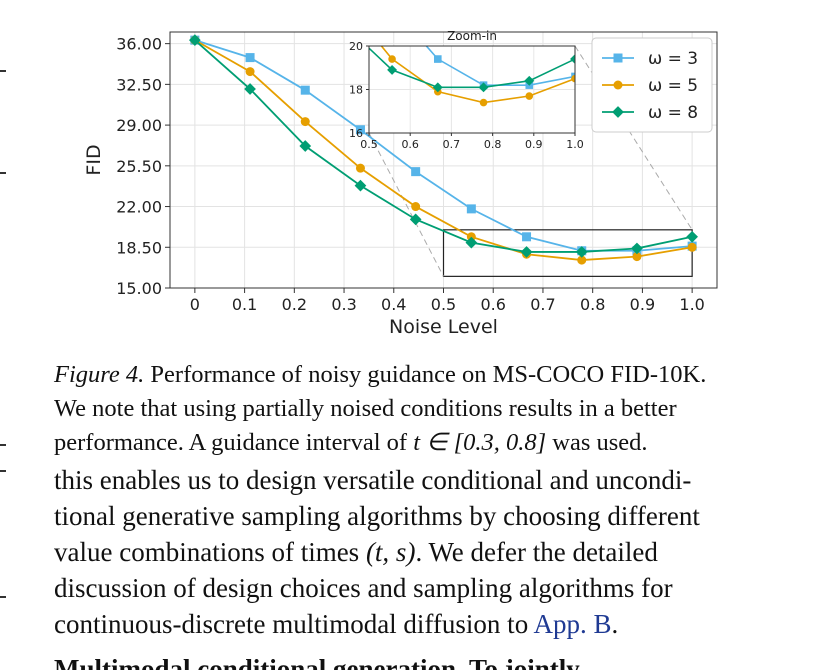 The height and width of the screenshot is (670, 822). What do you see at coordinates (493, 304) in the screenshot?
I see `x-tick-label: 0.6` at bounding box center [493, 304].